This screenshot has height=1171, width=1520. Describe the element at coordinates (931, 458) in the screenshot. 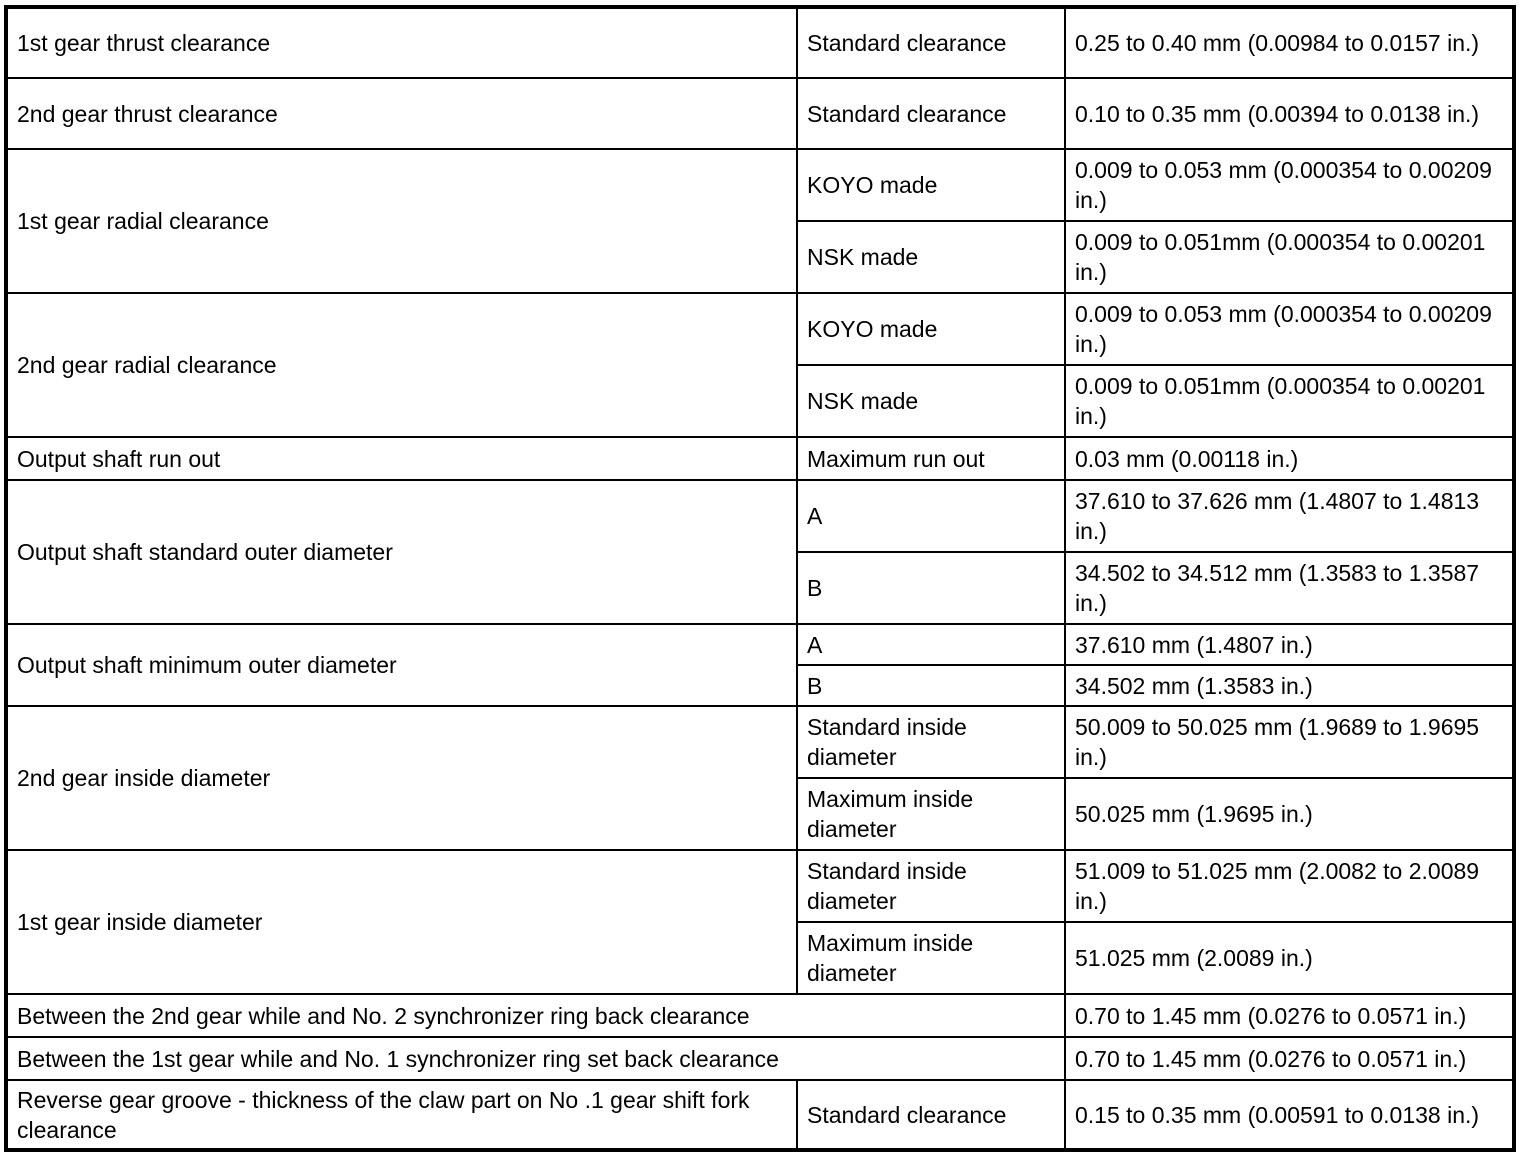

I see `sub-item-cell: Maximum run out` at that location.